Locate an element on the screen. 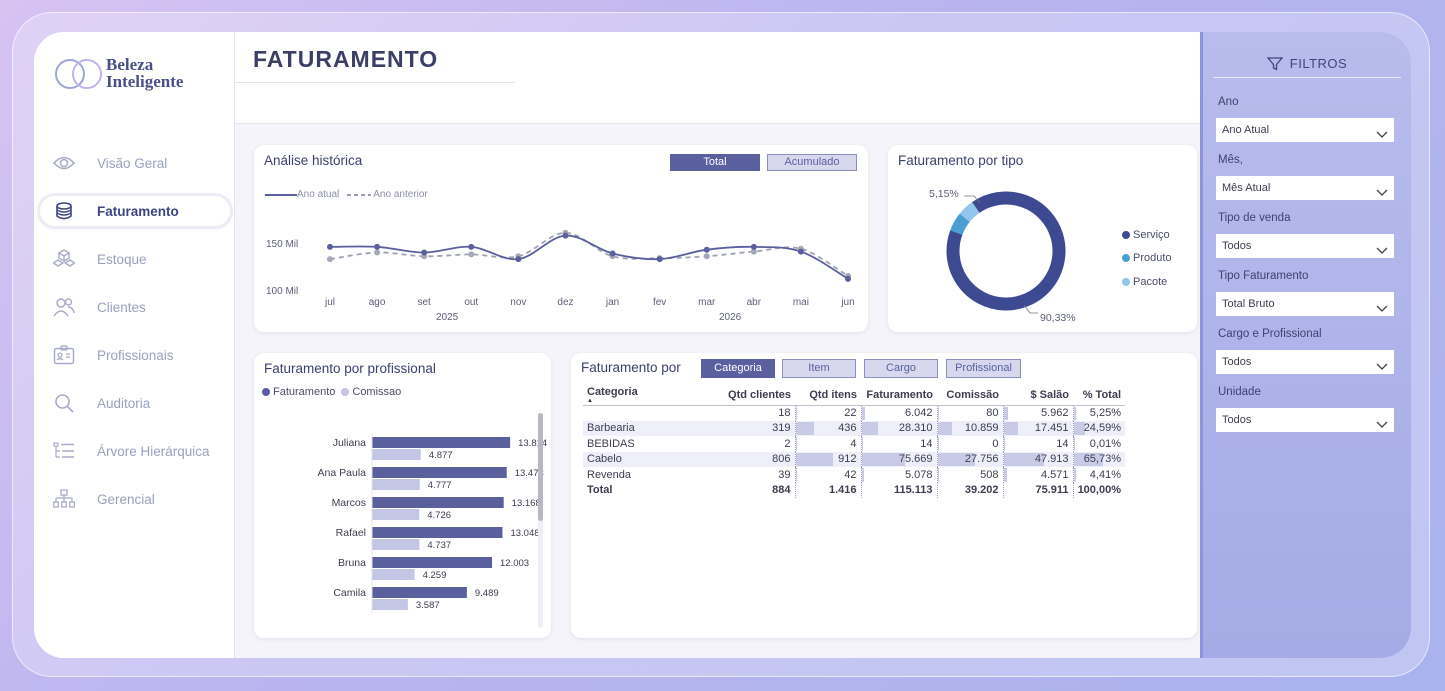  cell-value: 436 is located at coordinates (847, 428).